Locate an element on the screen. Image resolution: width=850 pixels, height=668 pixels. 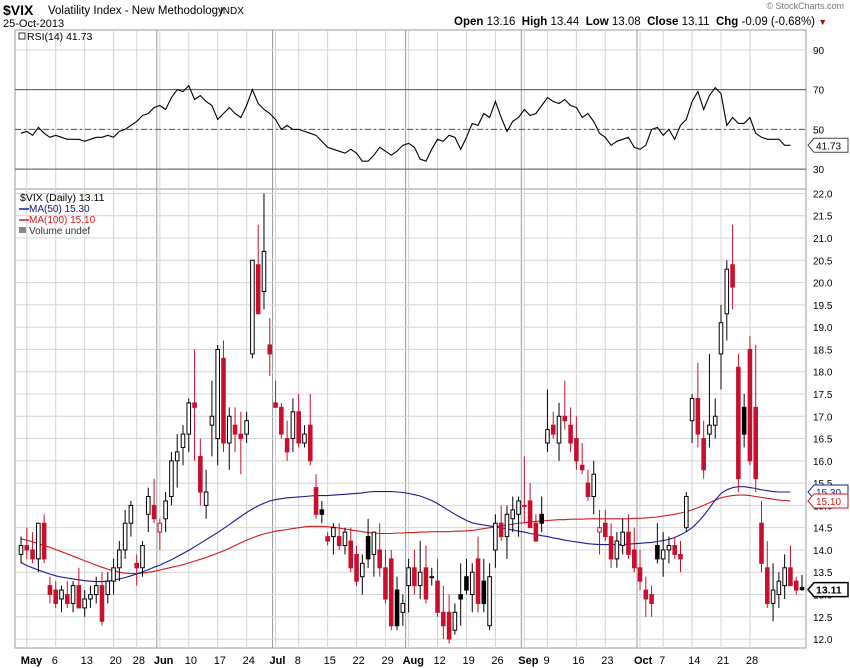
x-tick-label: 15 is located at coordinates (330, 661).